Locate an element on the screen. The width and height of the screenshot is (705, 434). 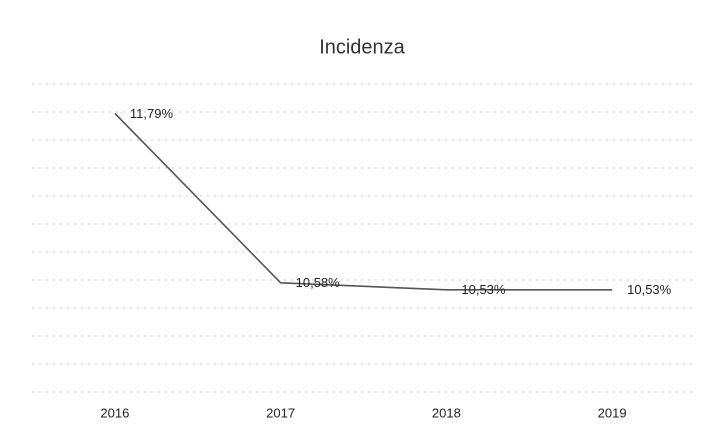
x-tick-label: 2016 is located at coordinates (114, 412).